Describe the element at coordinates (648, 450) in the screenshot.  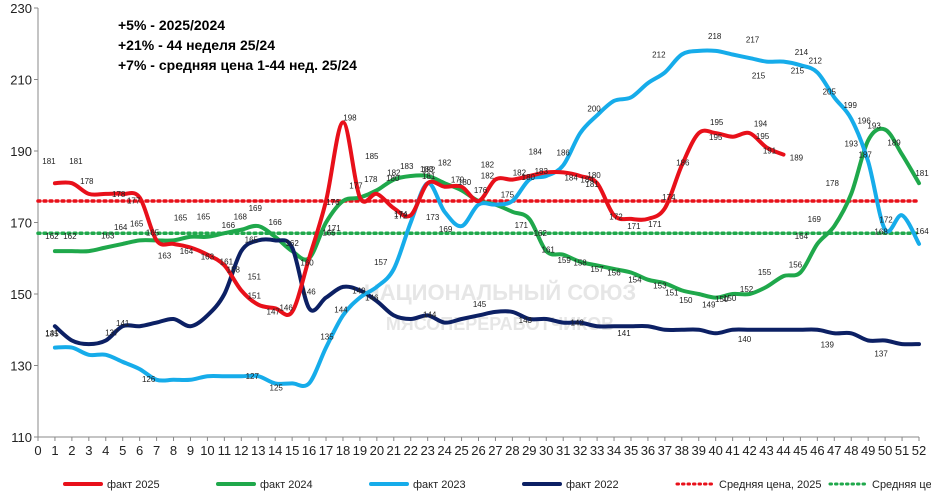
I see `x-tick-label: 36` at that location.